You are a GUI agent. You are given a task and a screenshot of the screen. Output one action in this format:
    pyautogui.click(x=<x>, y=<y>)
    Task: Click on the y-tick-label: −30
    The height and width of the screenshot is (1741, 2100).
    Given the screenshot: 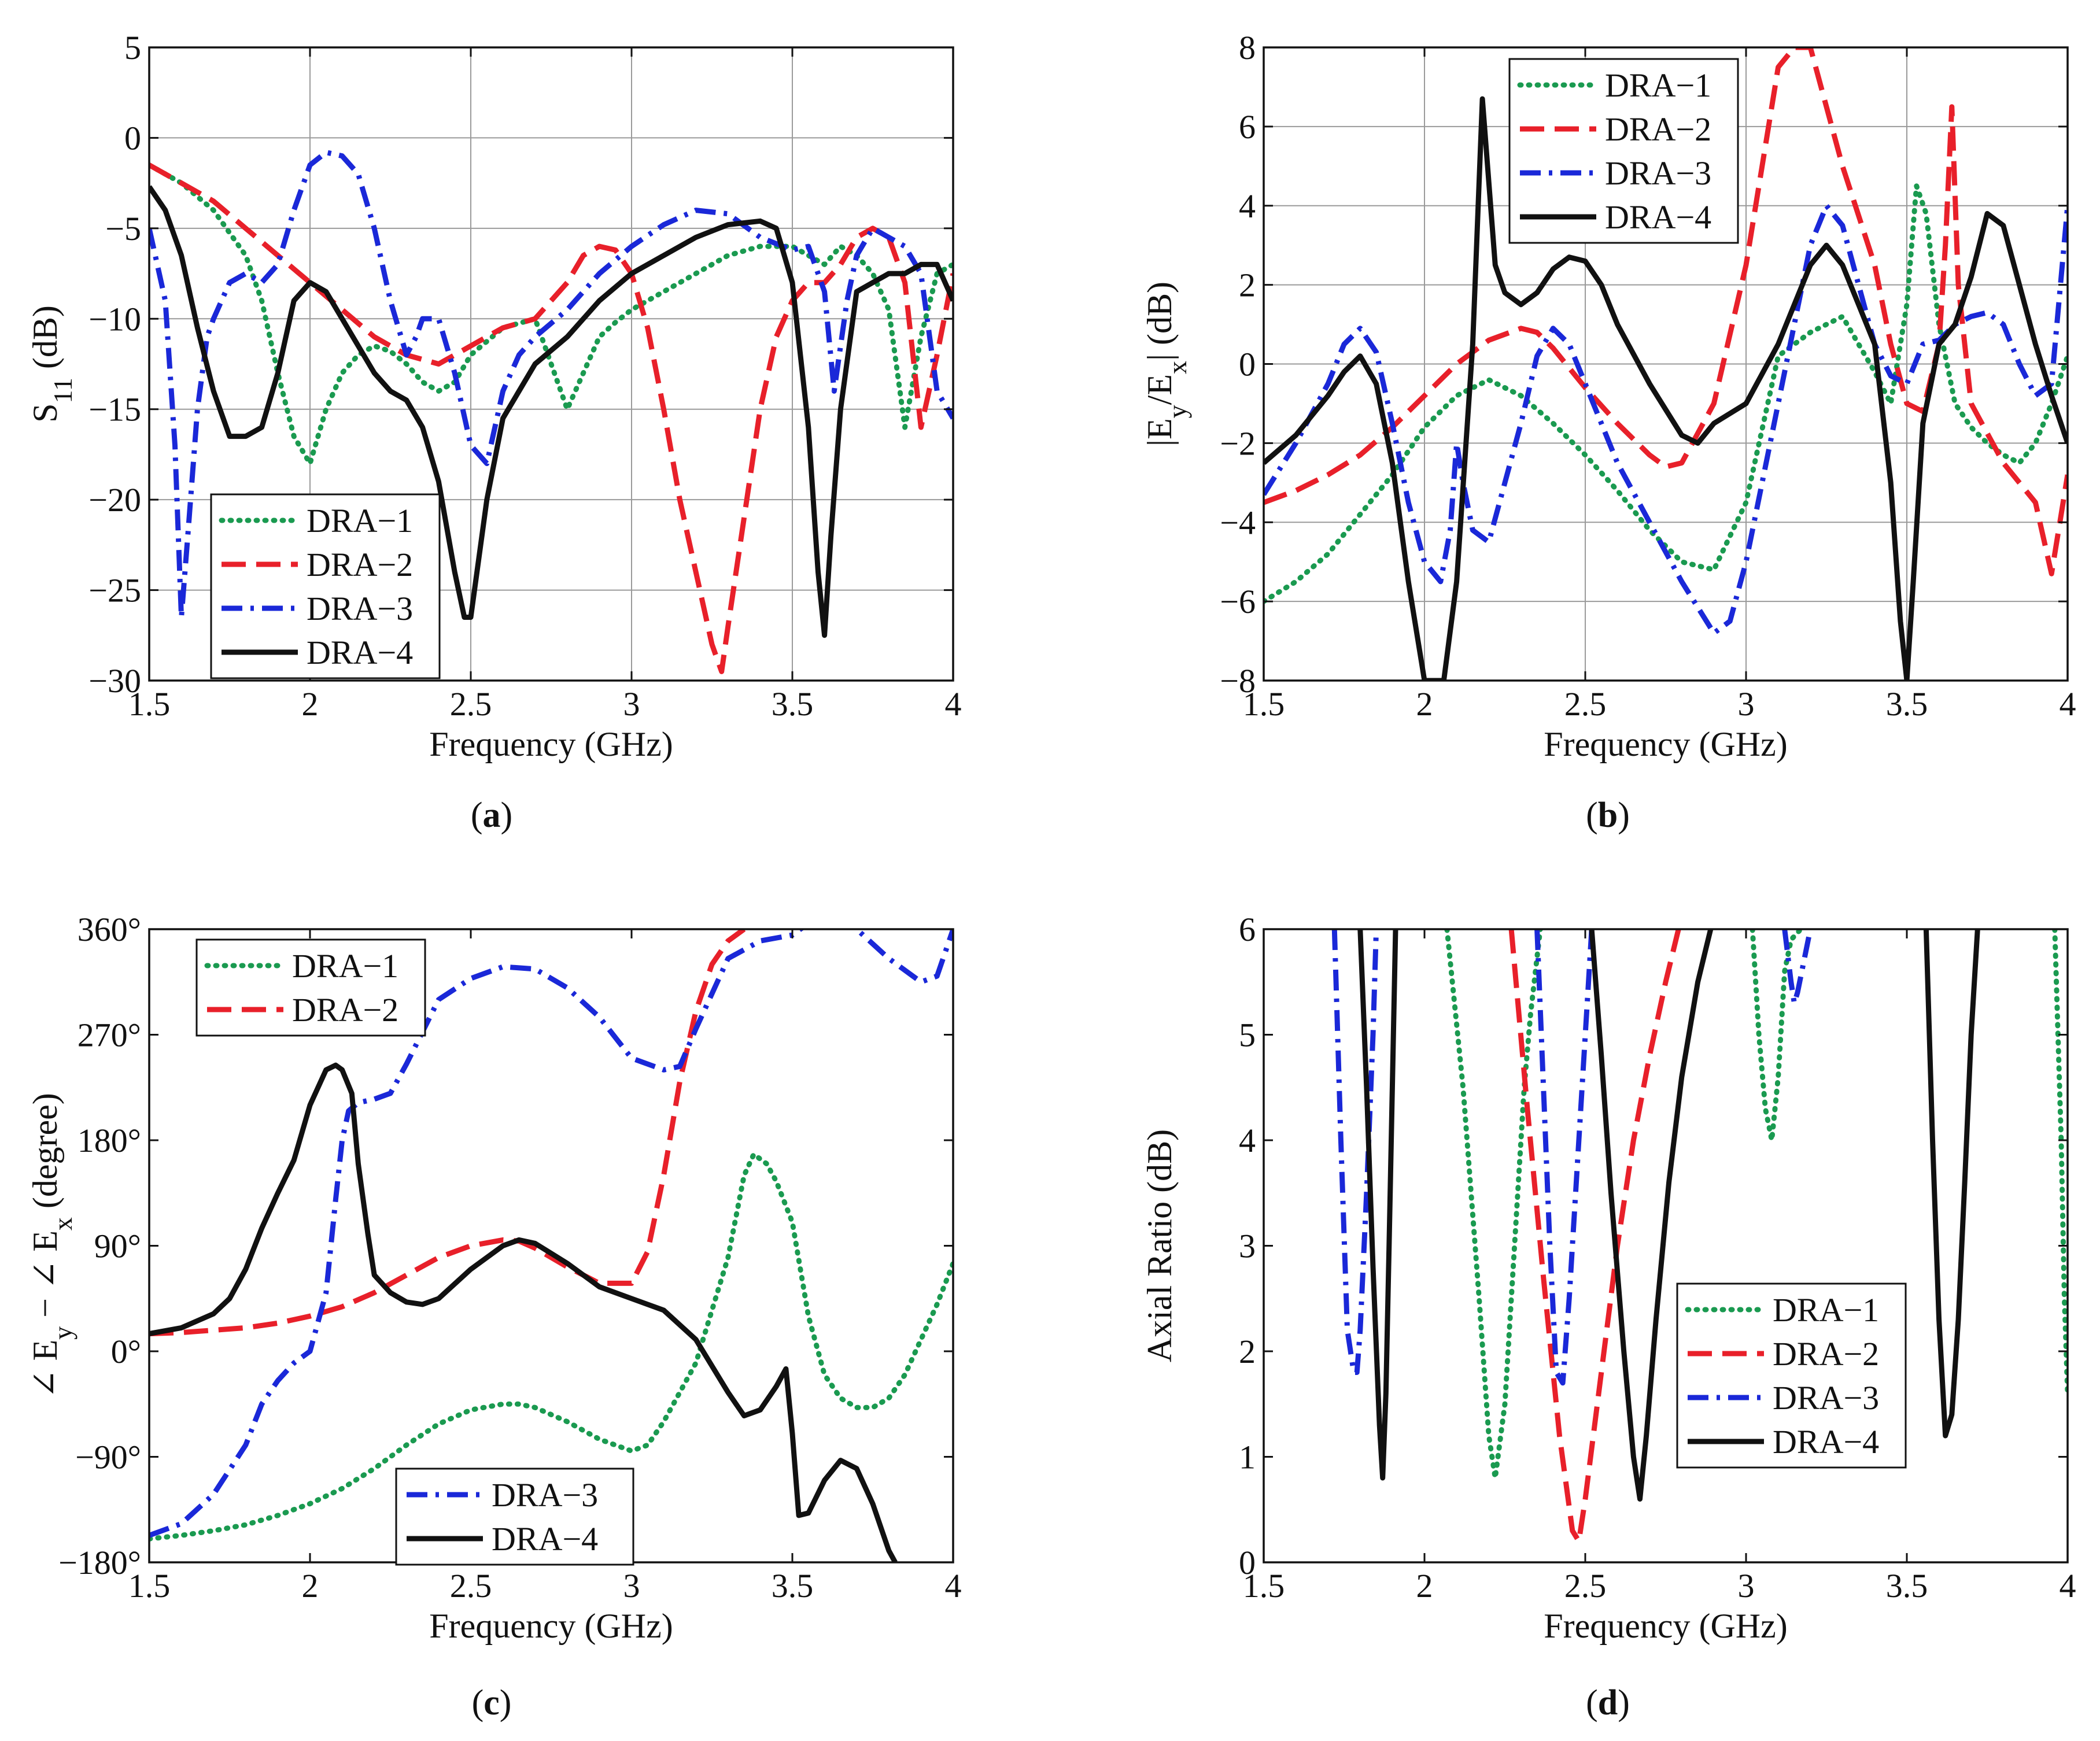 What is the action you would take?
    pyautogui.click(x=114, y=681)
    